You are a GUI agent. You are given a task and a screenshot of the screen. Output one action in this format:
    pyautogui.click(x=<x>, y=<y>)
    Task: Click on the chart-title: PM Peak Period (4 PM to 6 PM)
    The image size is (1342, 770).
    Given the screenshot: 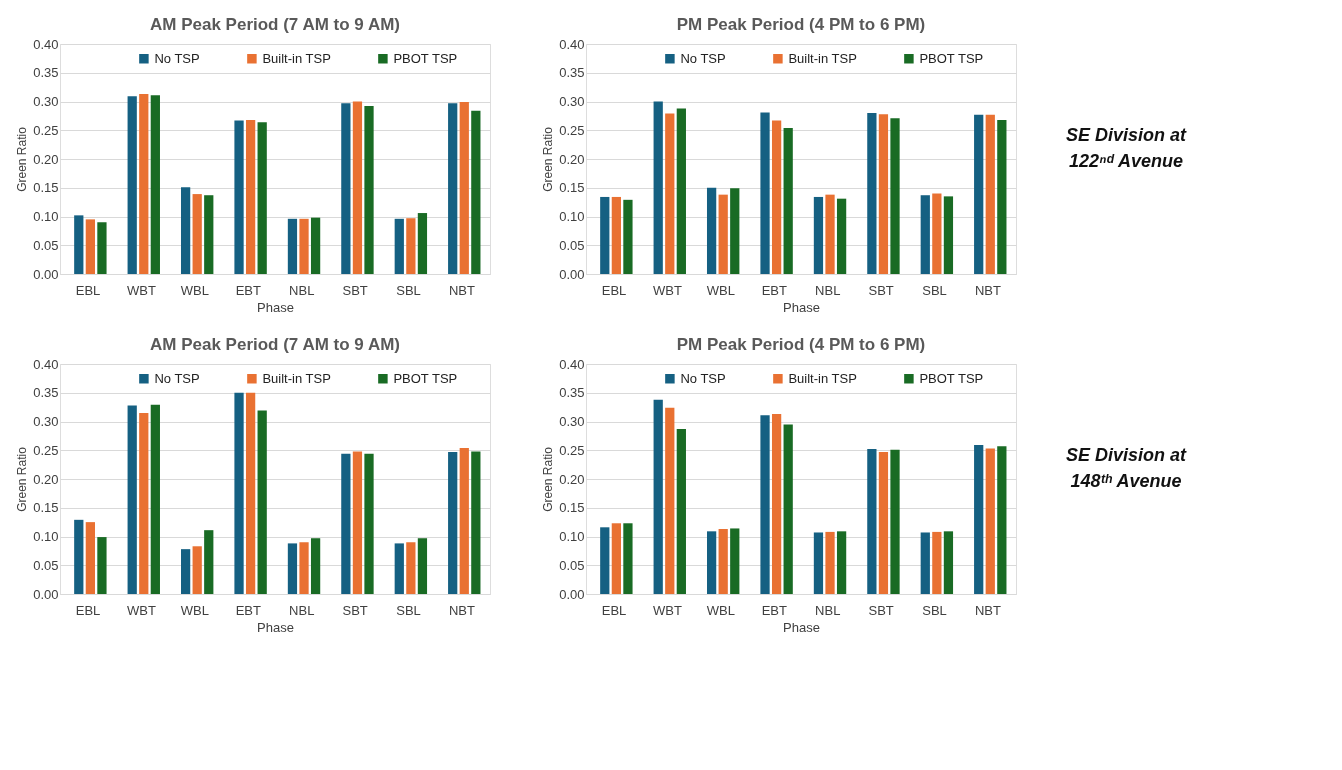 What is the action you would take?
    pyautogui.click(x=801, y=344)
    